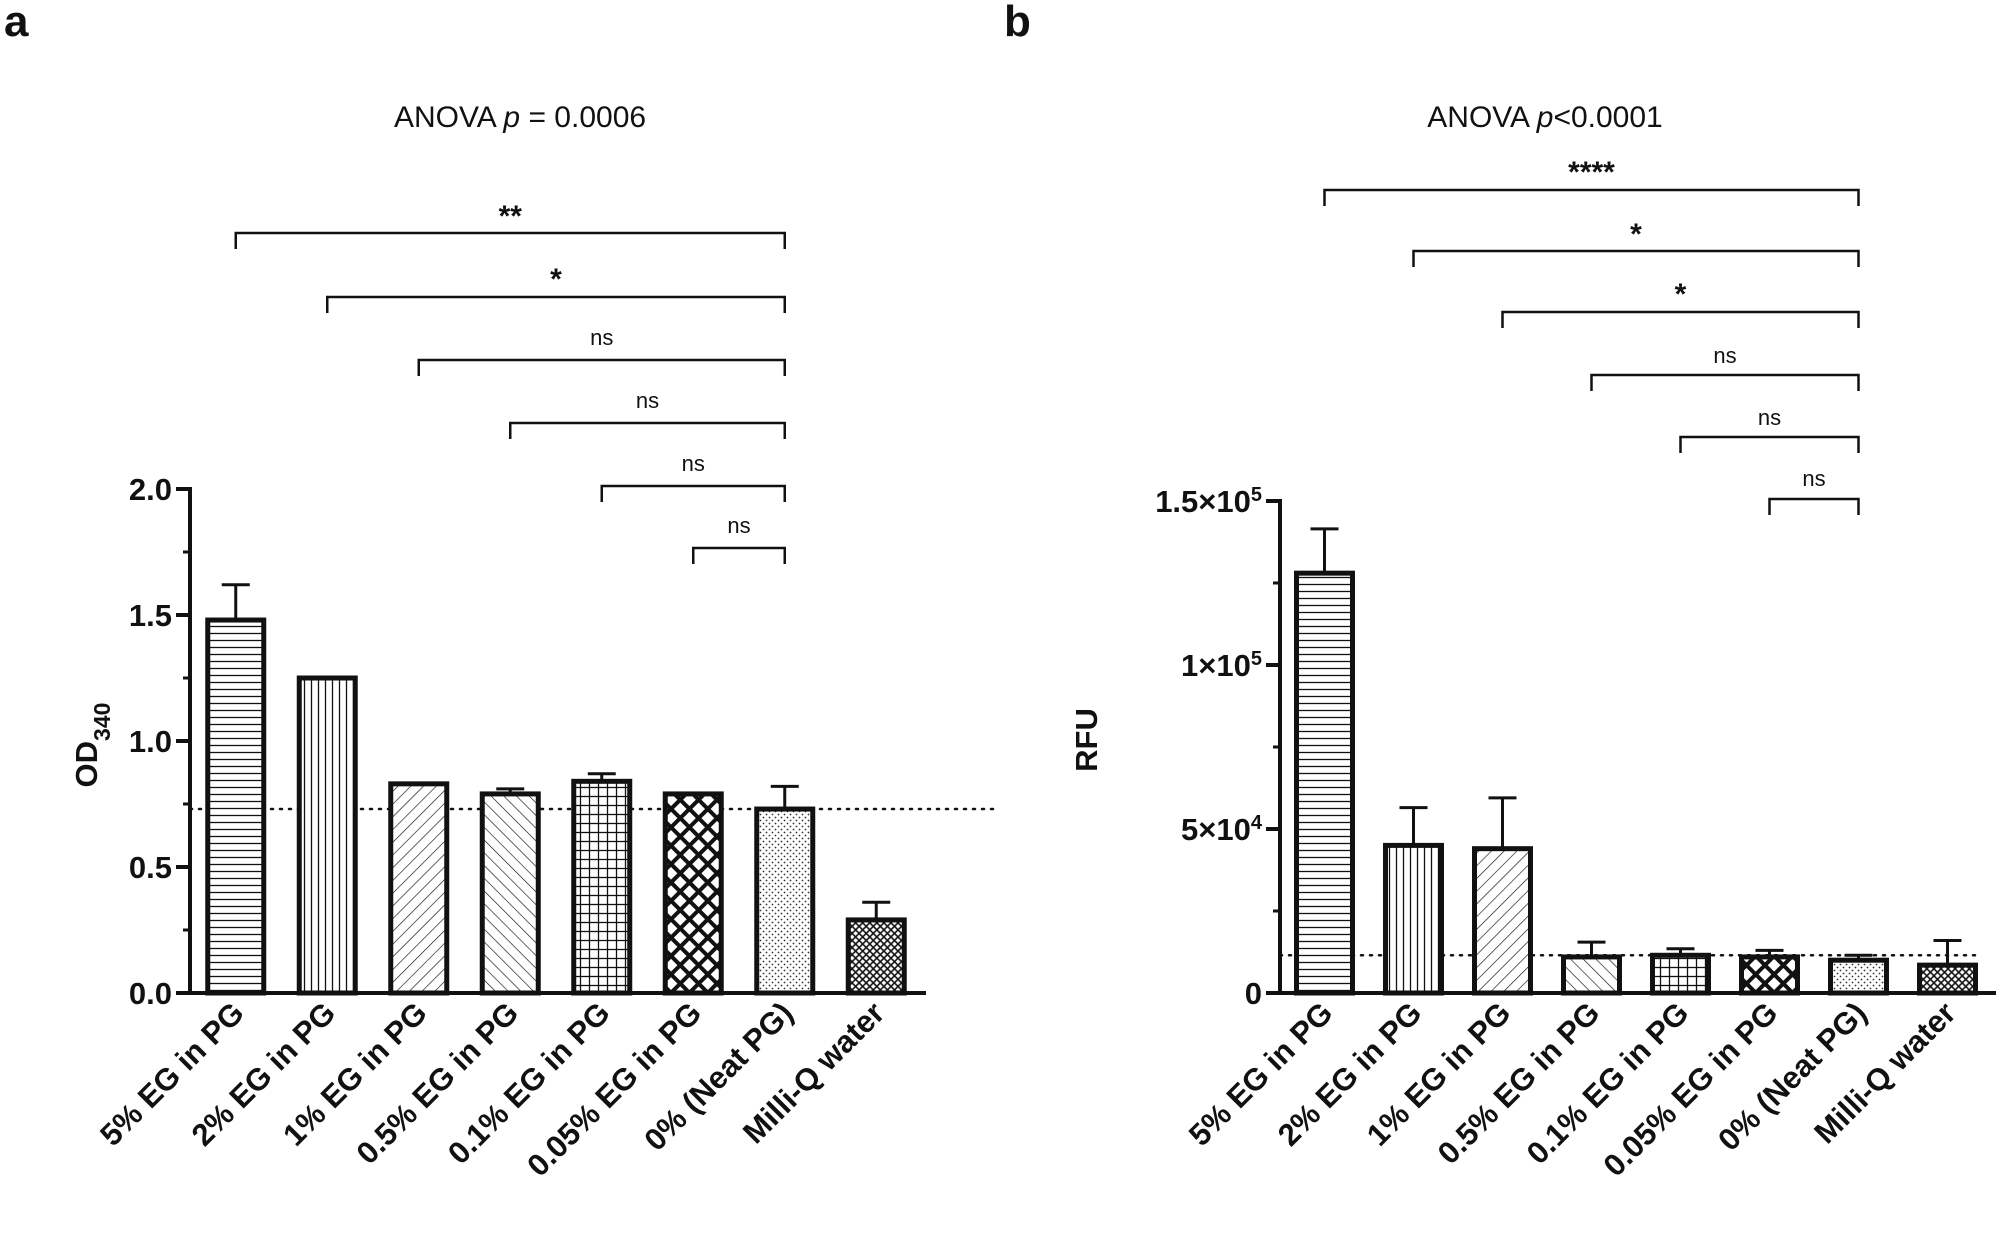 This screenshot has height=1240, width=2008. What do you see at coordinates (1216, 665) in the screenshot?
I see `panel-b-y-tick-label-base-2: 1×10` at bounding box center [1216, 665].